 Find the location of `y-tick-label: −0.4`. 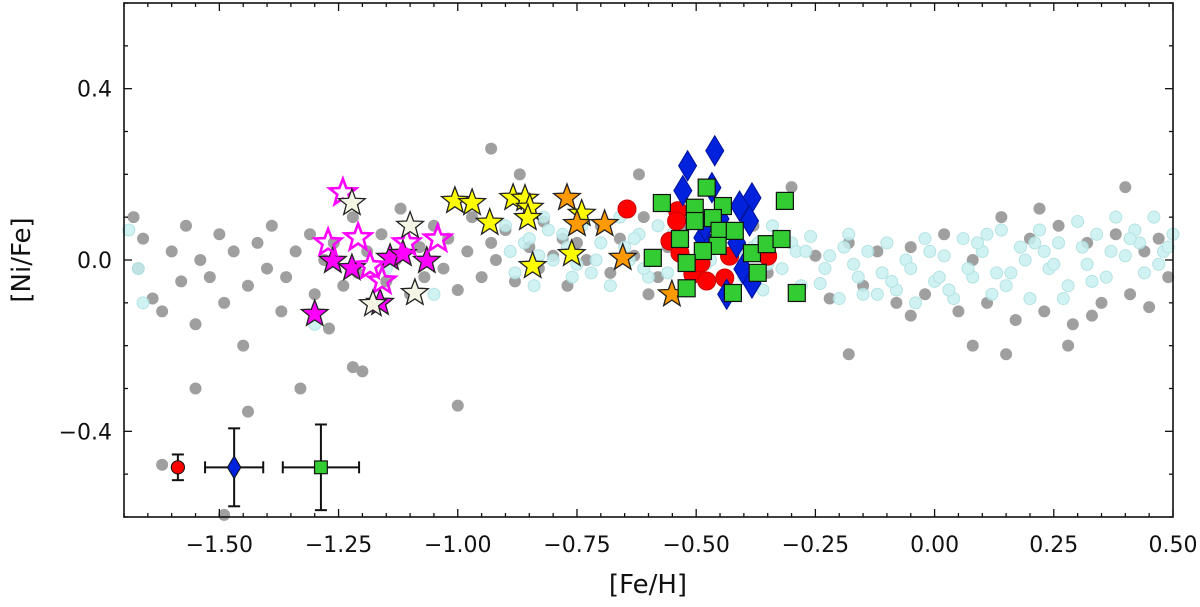

y-tick-label: −0.4 is located at coordinates (85, 432).